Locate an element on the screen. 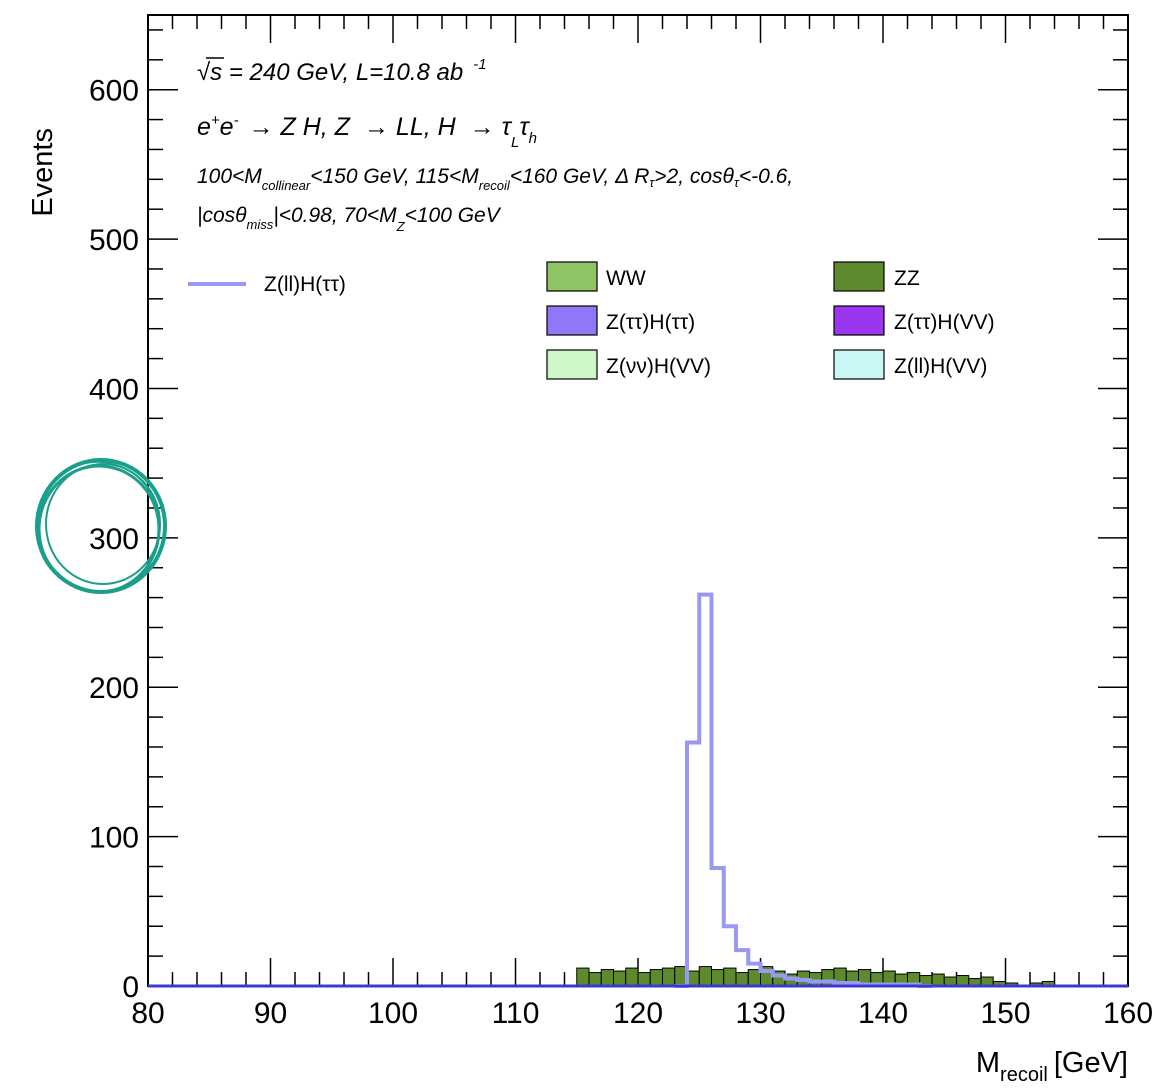 Image resolution: width=1160 pixels, height=1088 pixels. legend-label-zll-hvv: Z(ll)H(VV) is located at coordinates (940, 366).